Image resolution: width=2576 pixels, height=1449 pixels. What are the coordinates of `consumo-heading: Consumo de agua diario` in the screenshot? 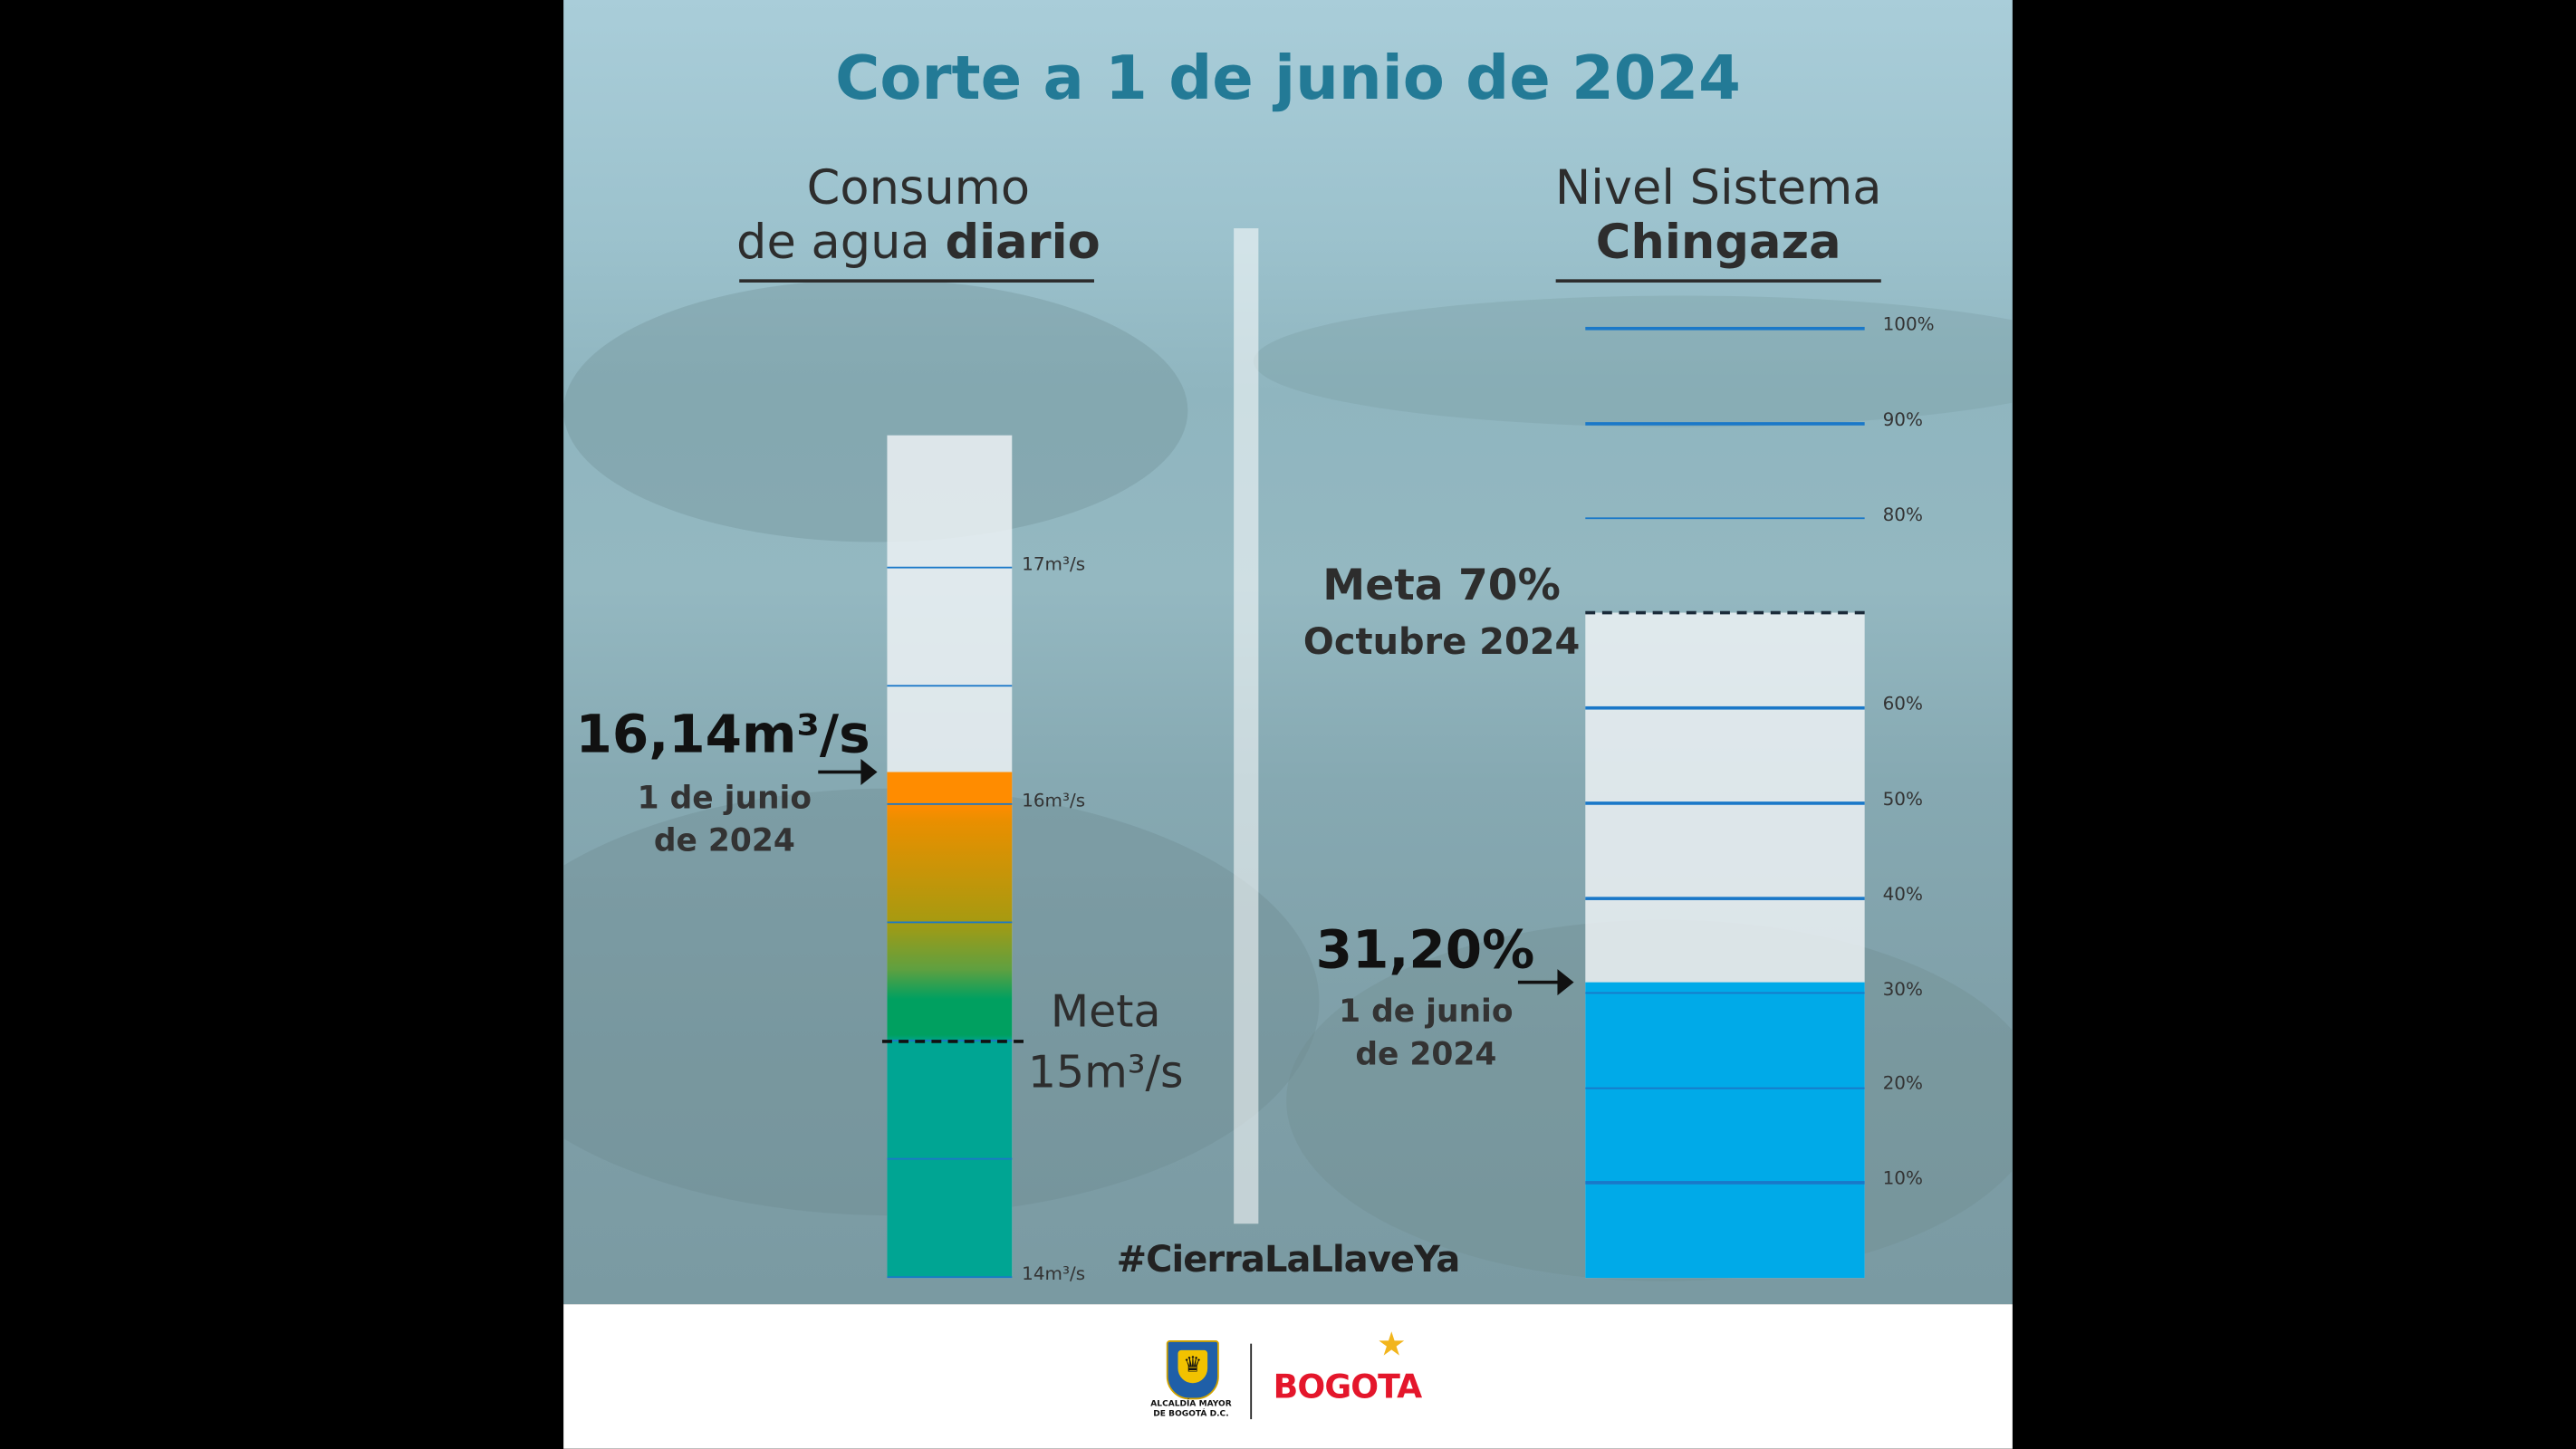 It's located at (918, 214).